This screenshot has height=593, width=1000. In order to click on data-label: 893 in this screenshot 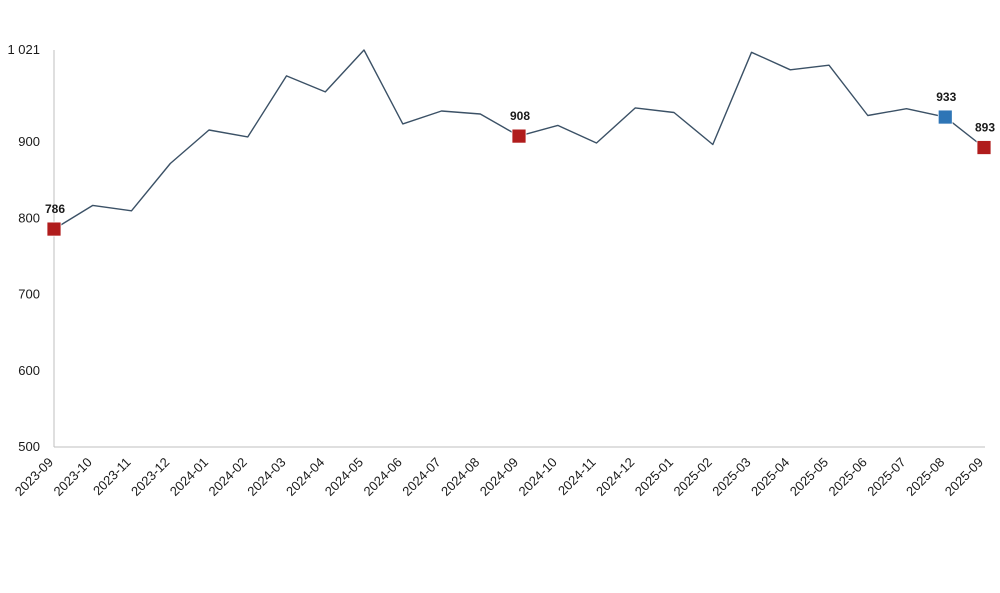, I will do `click(985, 128)`.